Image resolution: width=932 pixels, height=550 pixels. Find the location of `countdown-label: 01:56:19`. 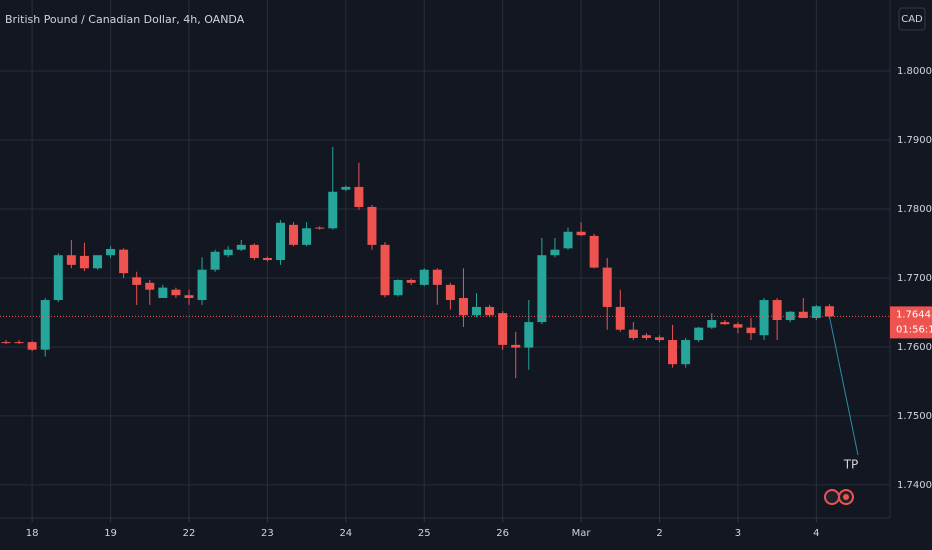

countdown-label: 01:56:19 is located at coordinates (914, 329).